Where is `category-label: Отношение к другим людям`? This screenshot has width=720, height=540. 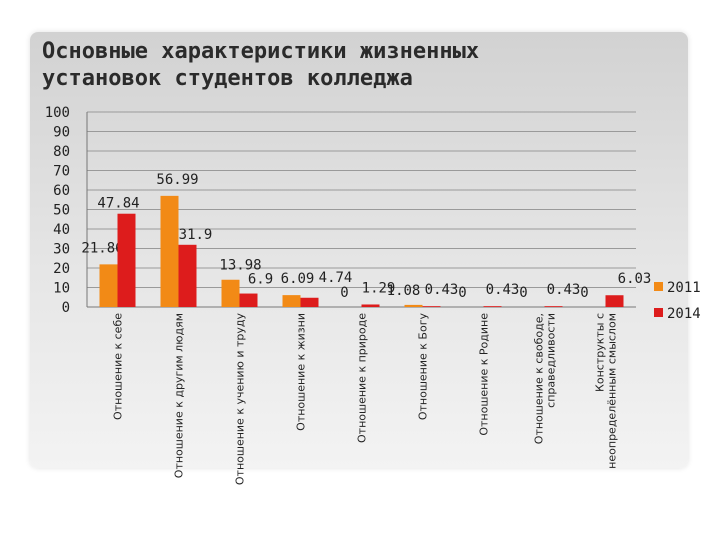
category-label: Отношение к другим людям is located at coordinates (179, 395).